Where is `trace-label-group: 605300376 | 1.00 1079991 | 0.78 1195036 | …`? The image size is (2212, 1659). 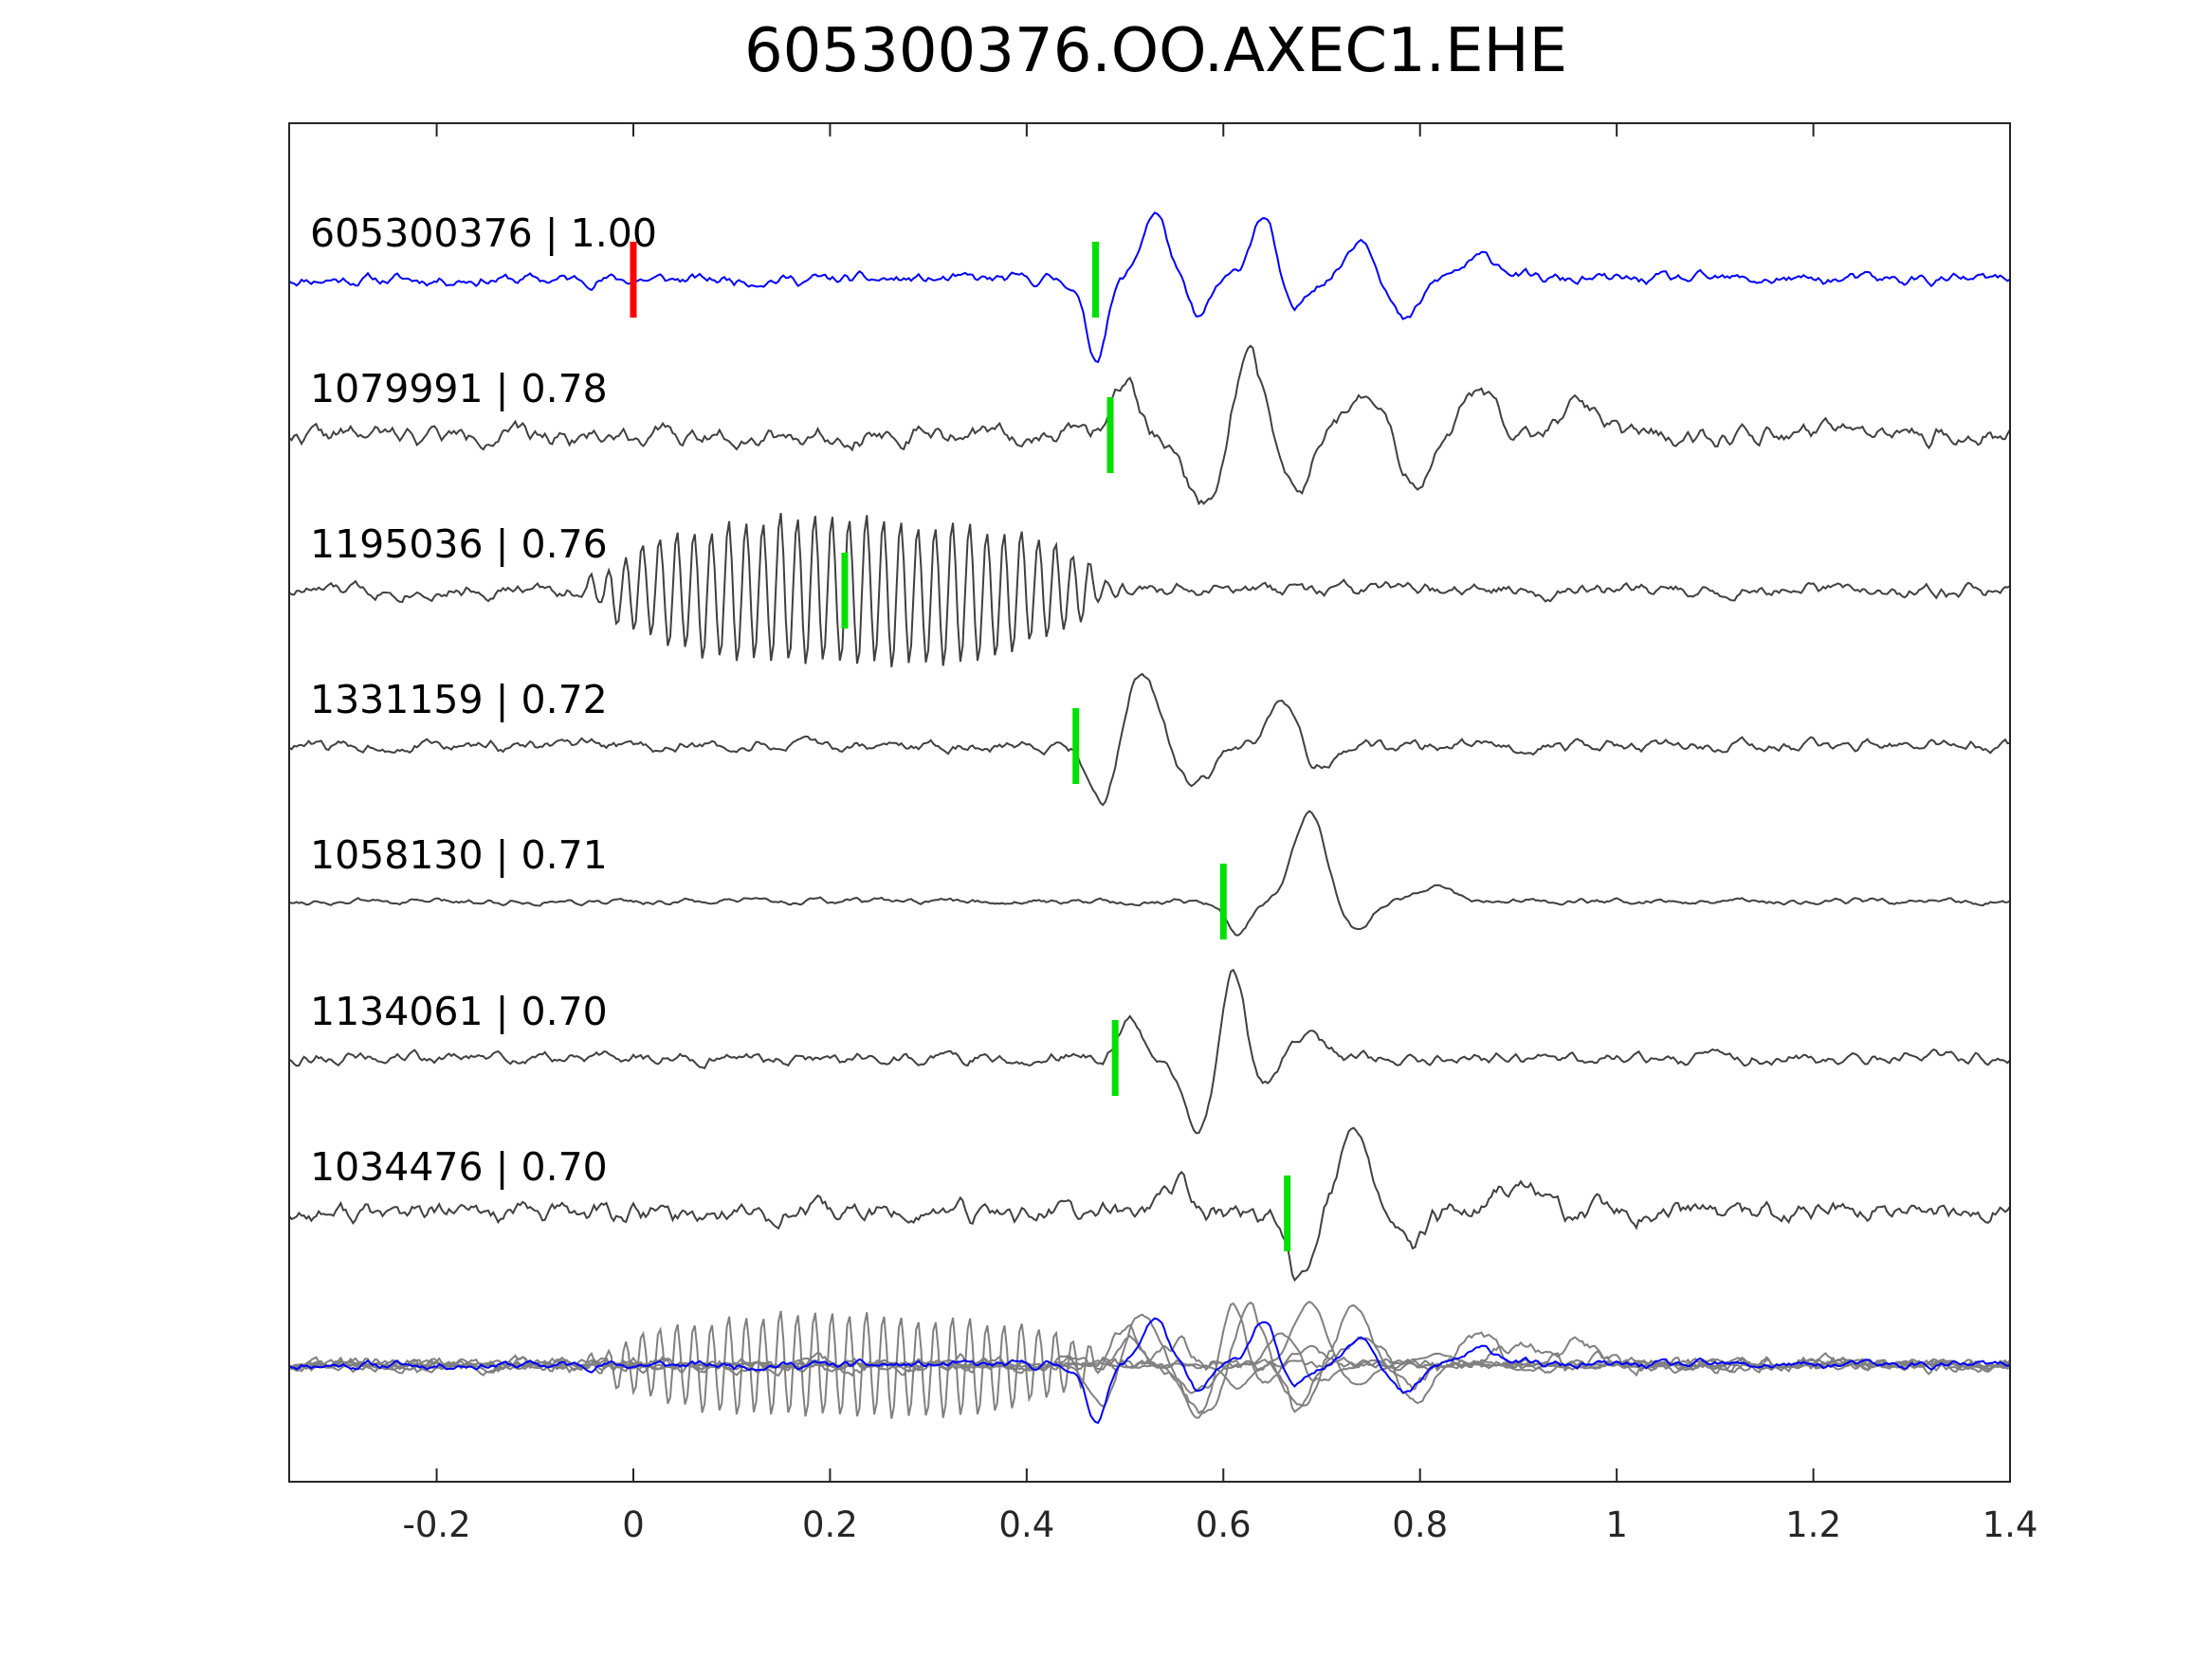 trace-label-group: 605300376 | 1.00 1079991 | 0.78 1195036 | … is located at coordinates (483, 700).